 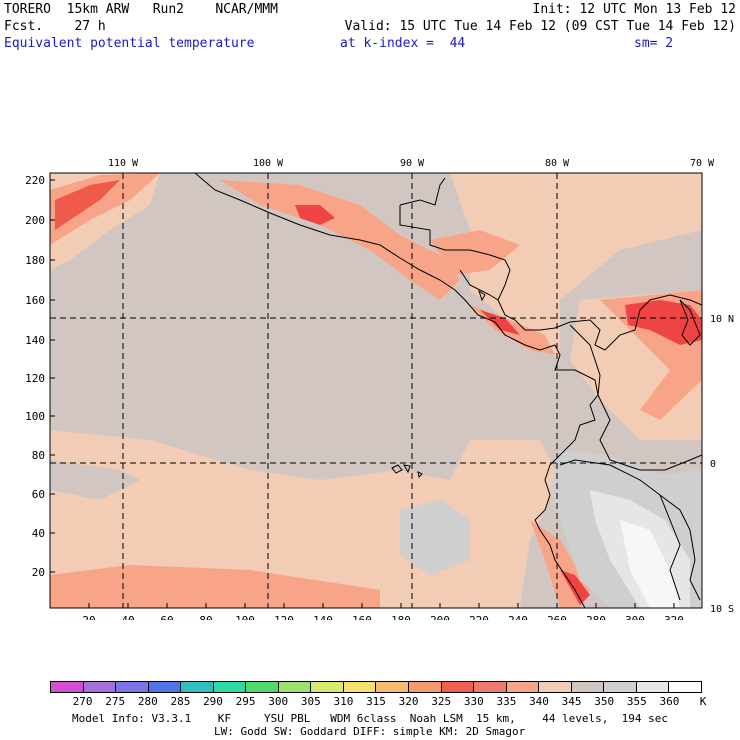 I want to click on y-tick-label: 140, so click(x=35, y=340).